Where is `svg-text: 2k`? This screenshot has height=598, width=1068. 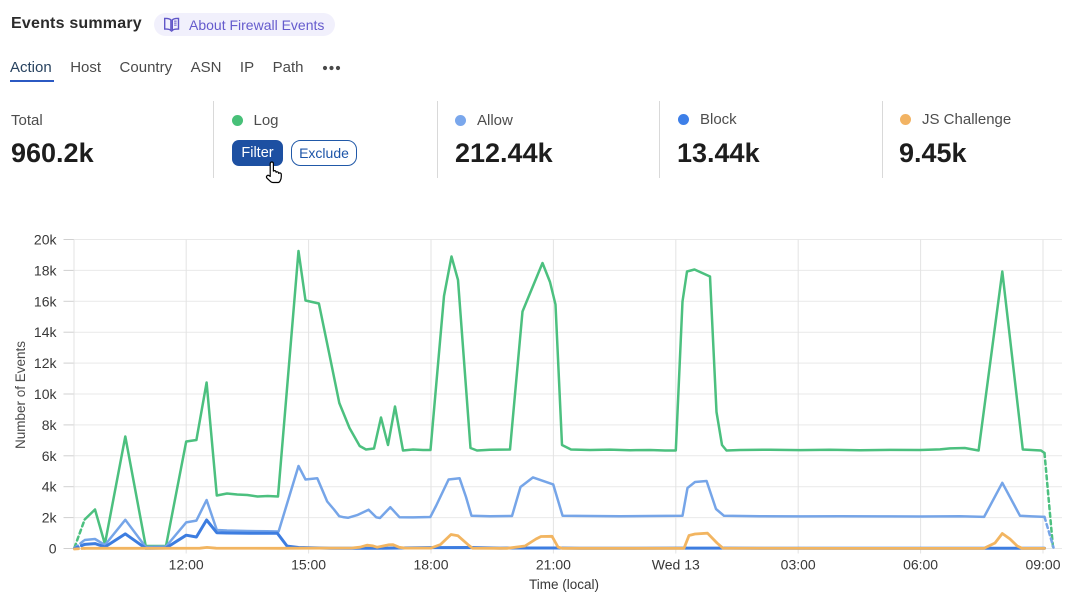
svg-text: 2k is located at coordinates (50, 518).